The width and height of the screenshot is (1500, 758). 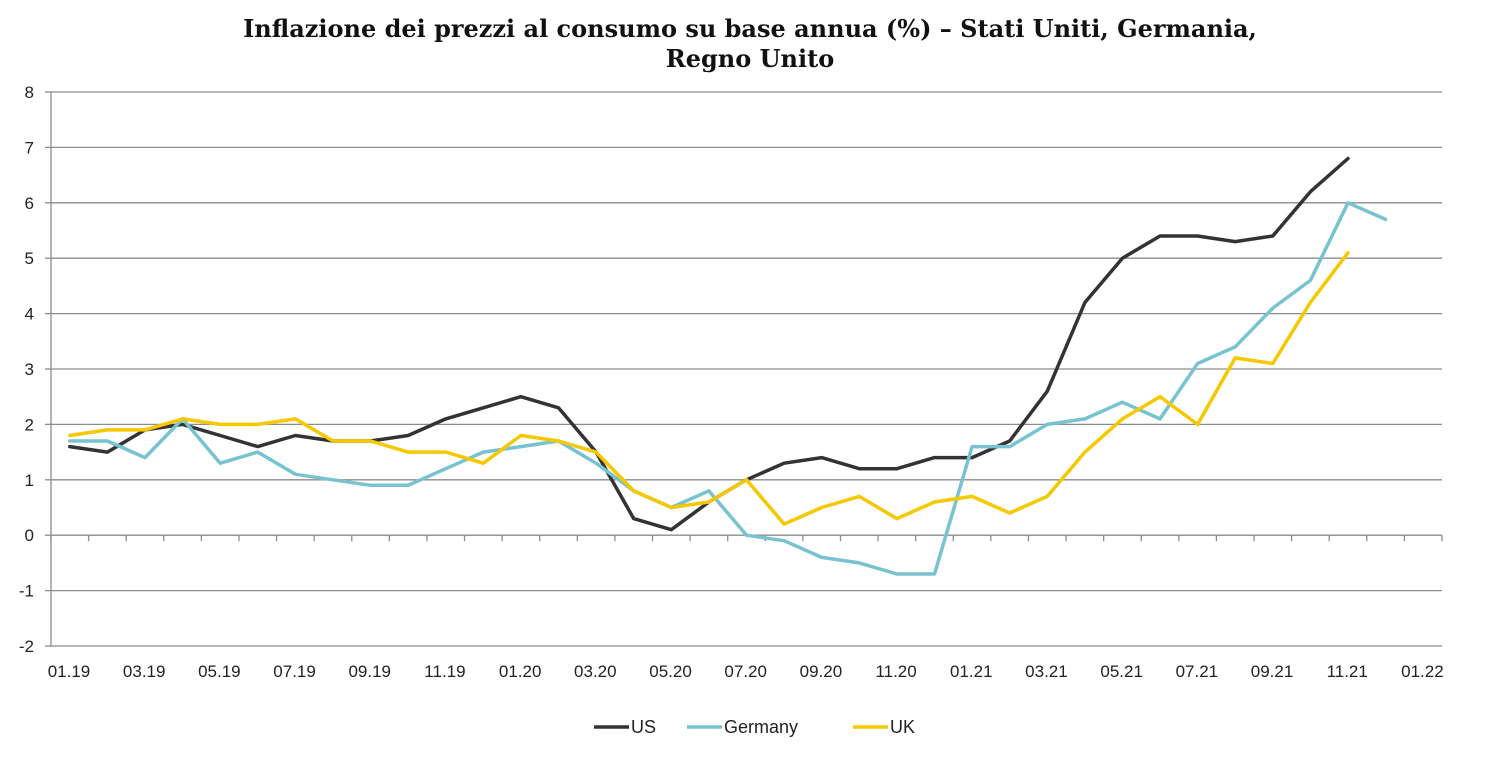 What do you see at coordinates (29, 535) in the screenshot?
I see `y-tick-label: 0` at bounding box center [29, 535].